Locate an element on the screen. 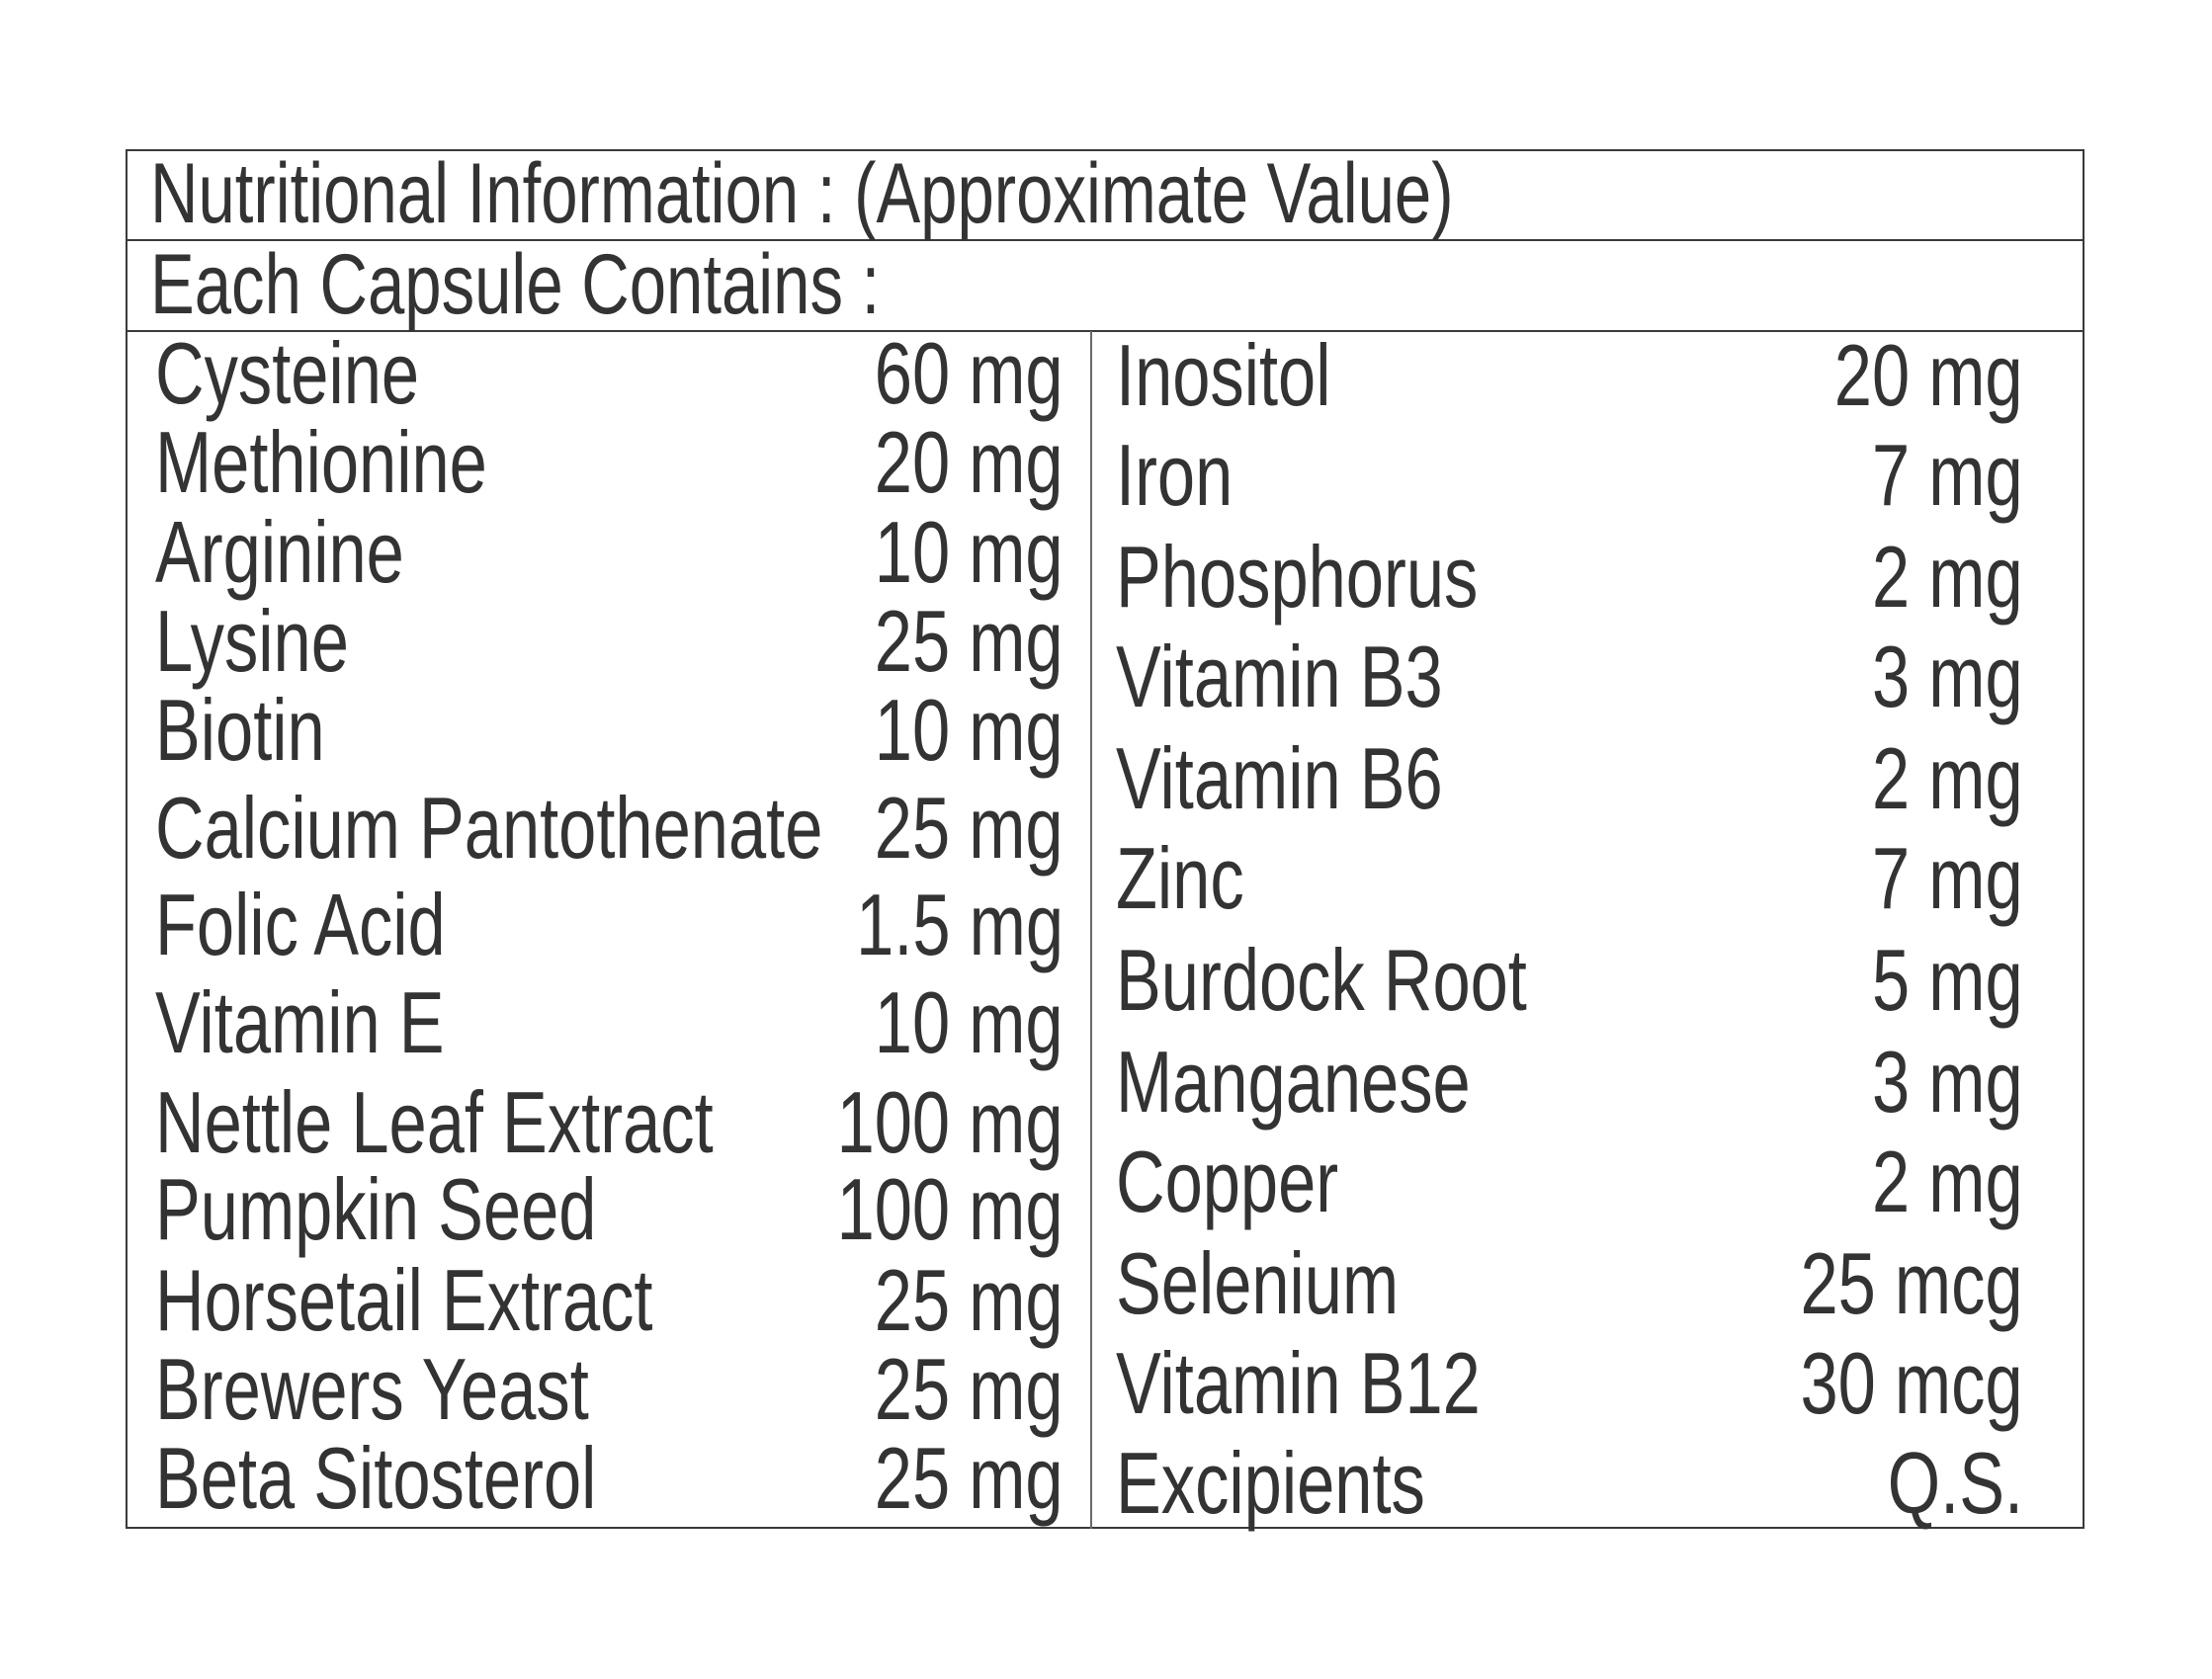  nutrient-name: Selenium is located at coordinates (1258, 1283).